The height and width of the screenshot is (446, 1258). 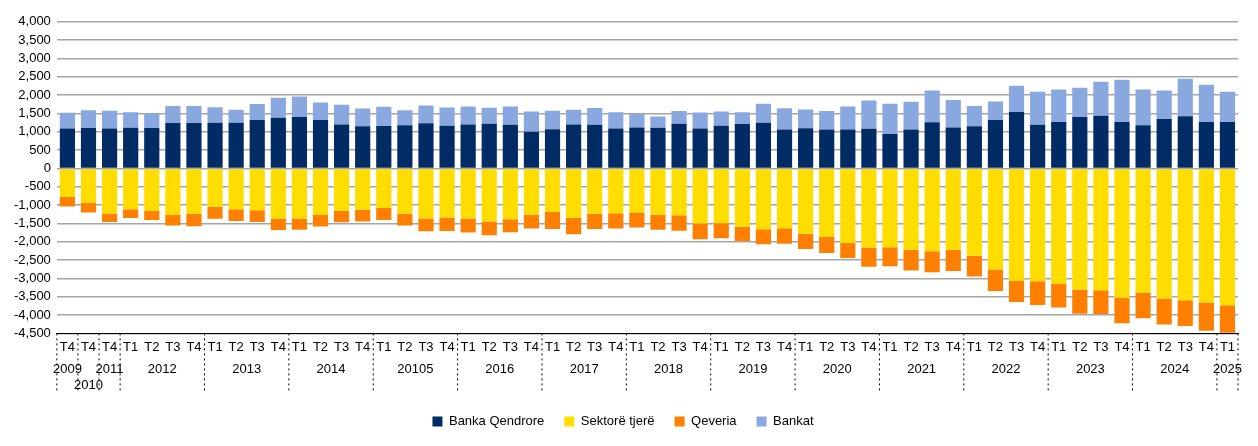 I want to click on text: 2016, so click(x=500, y=368).